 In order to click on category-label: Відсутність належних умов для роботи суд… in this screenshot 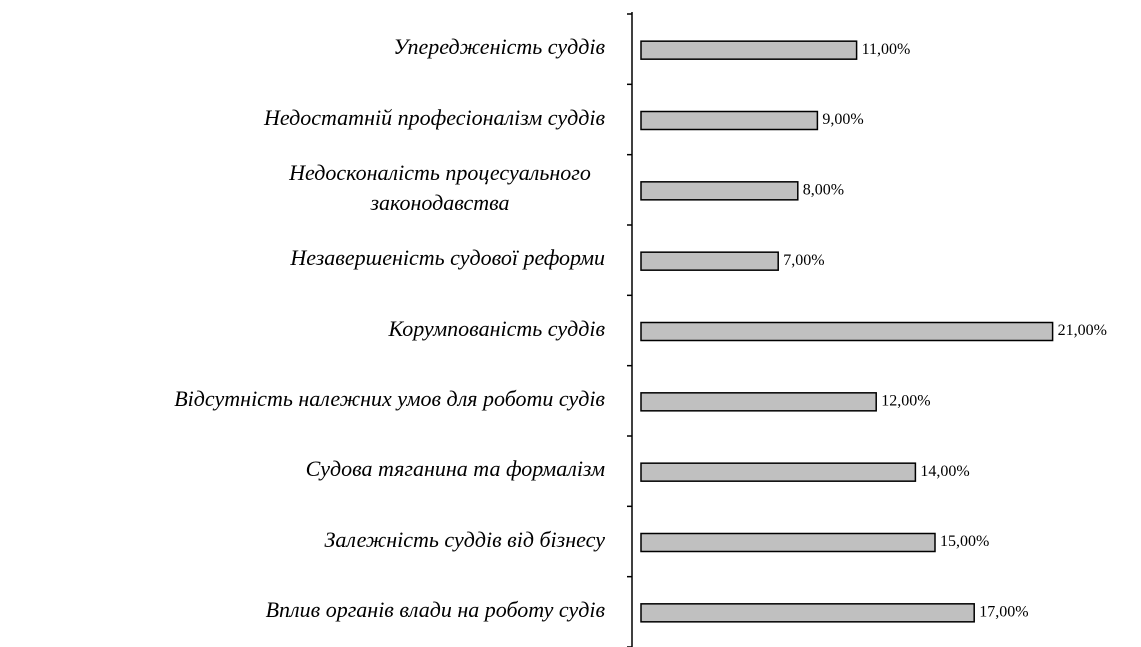, I will do `click(389, 398)`.